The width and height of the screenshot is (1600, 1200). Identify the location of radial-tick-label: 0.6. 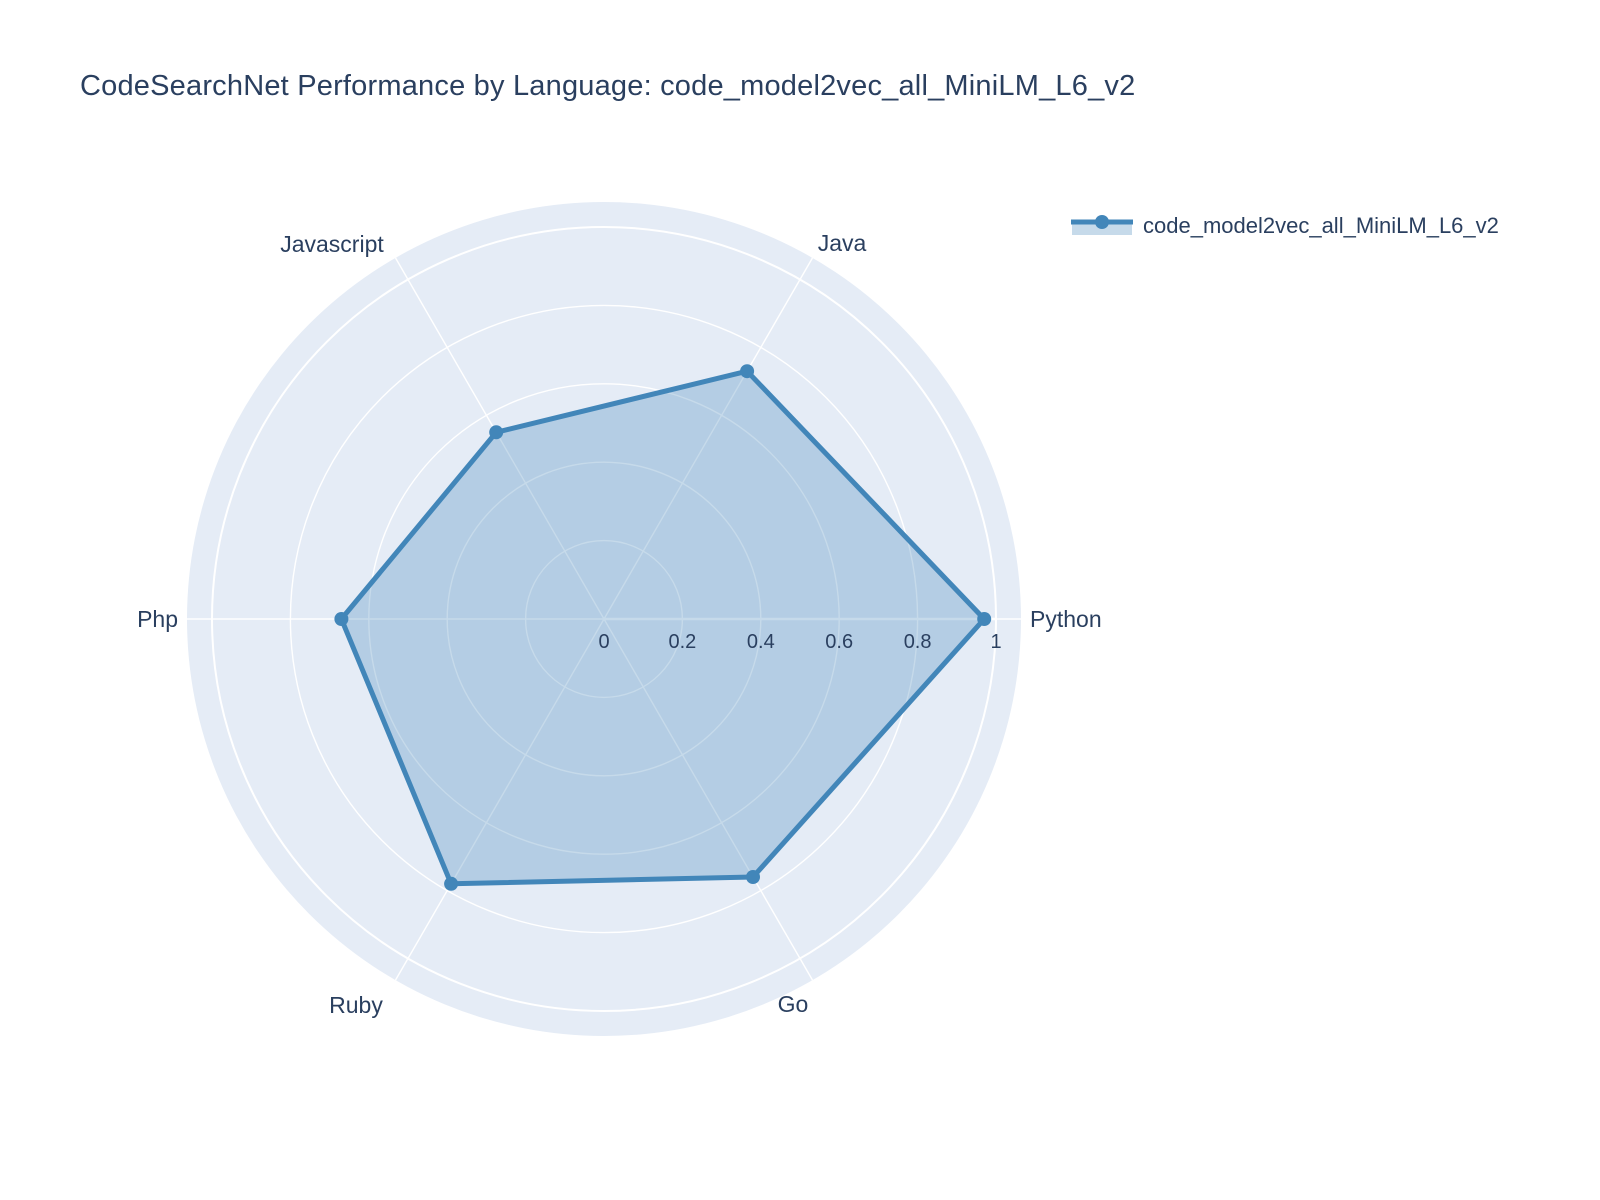
(839, 642).